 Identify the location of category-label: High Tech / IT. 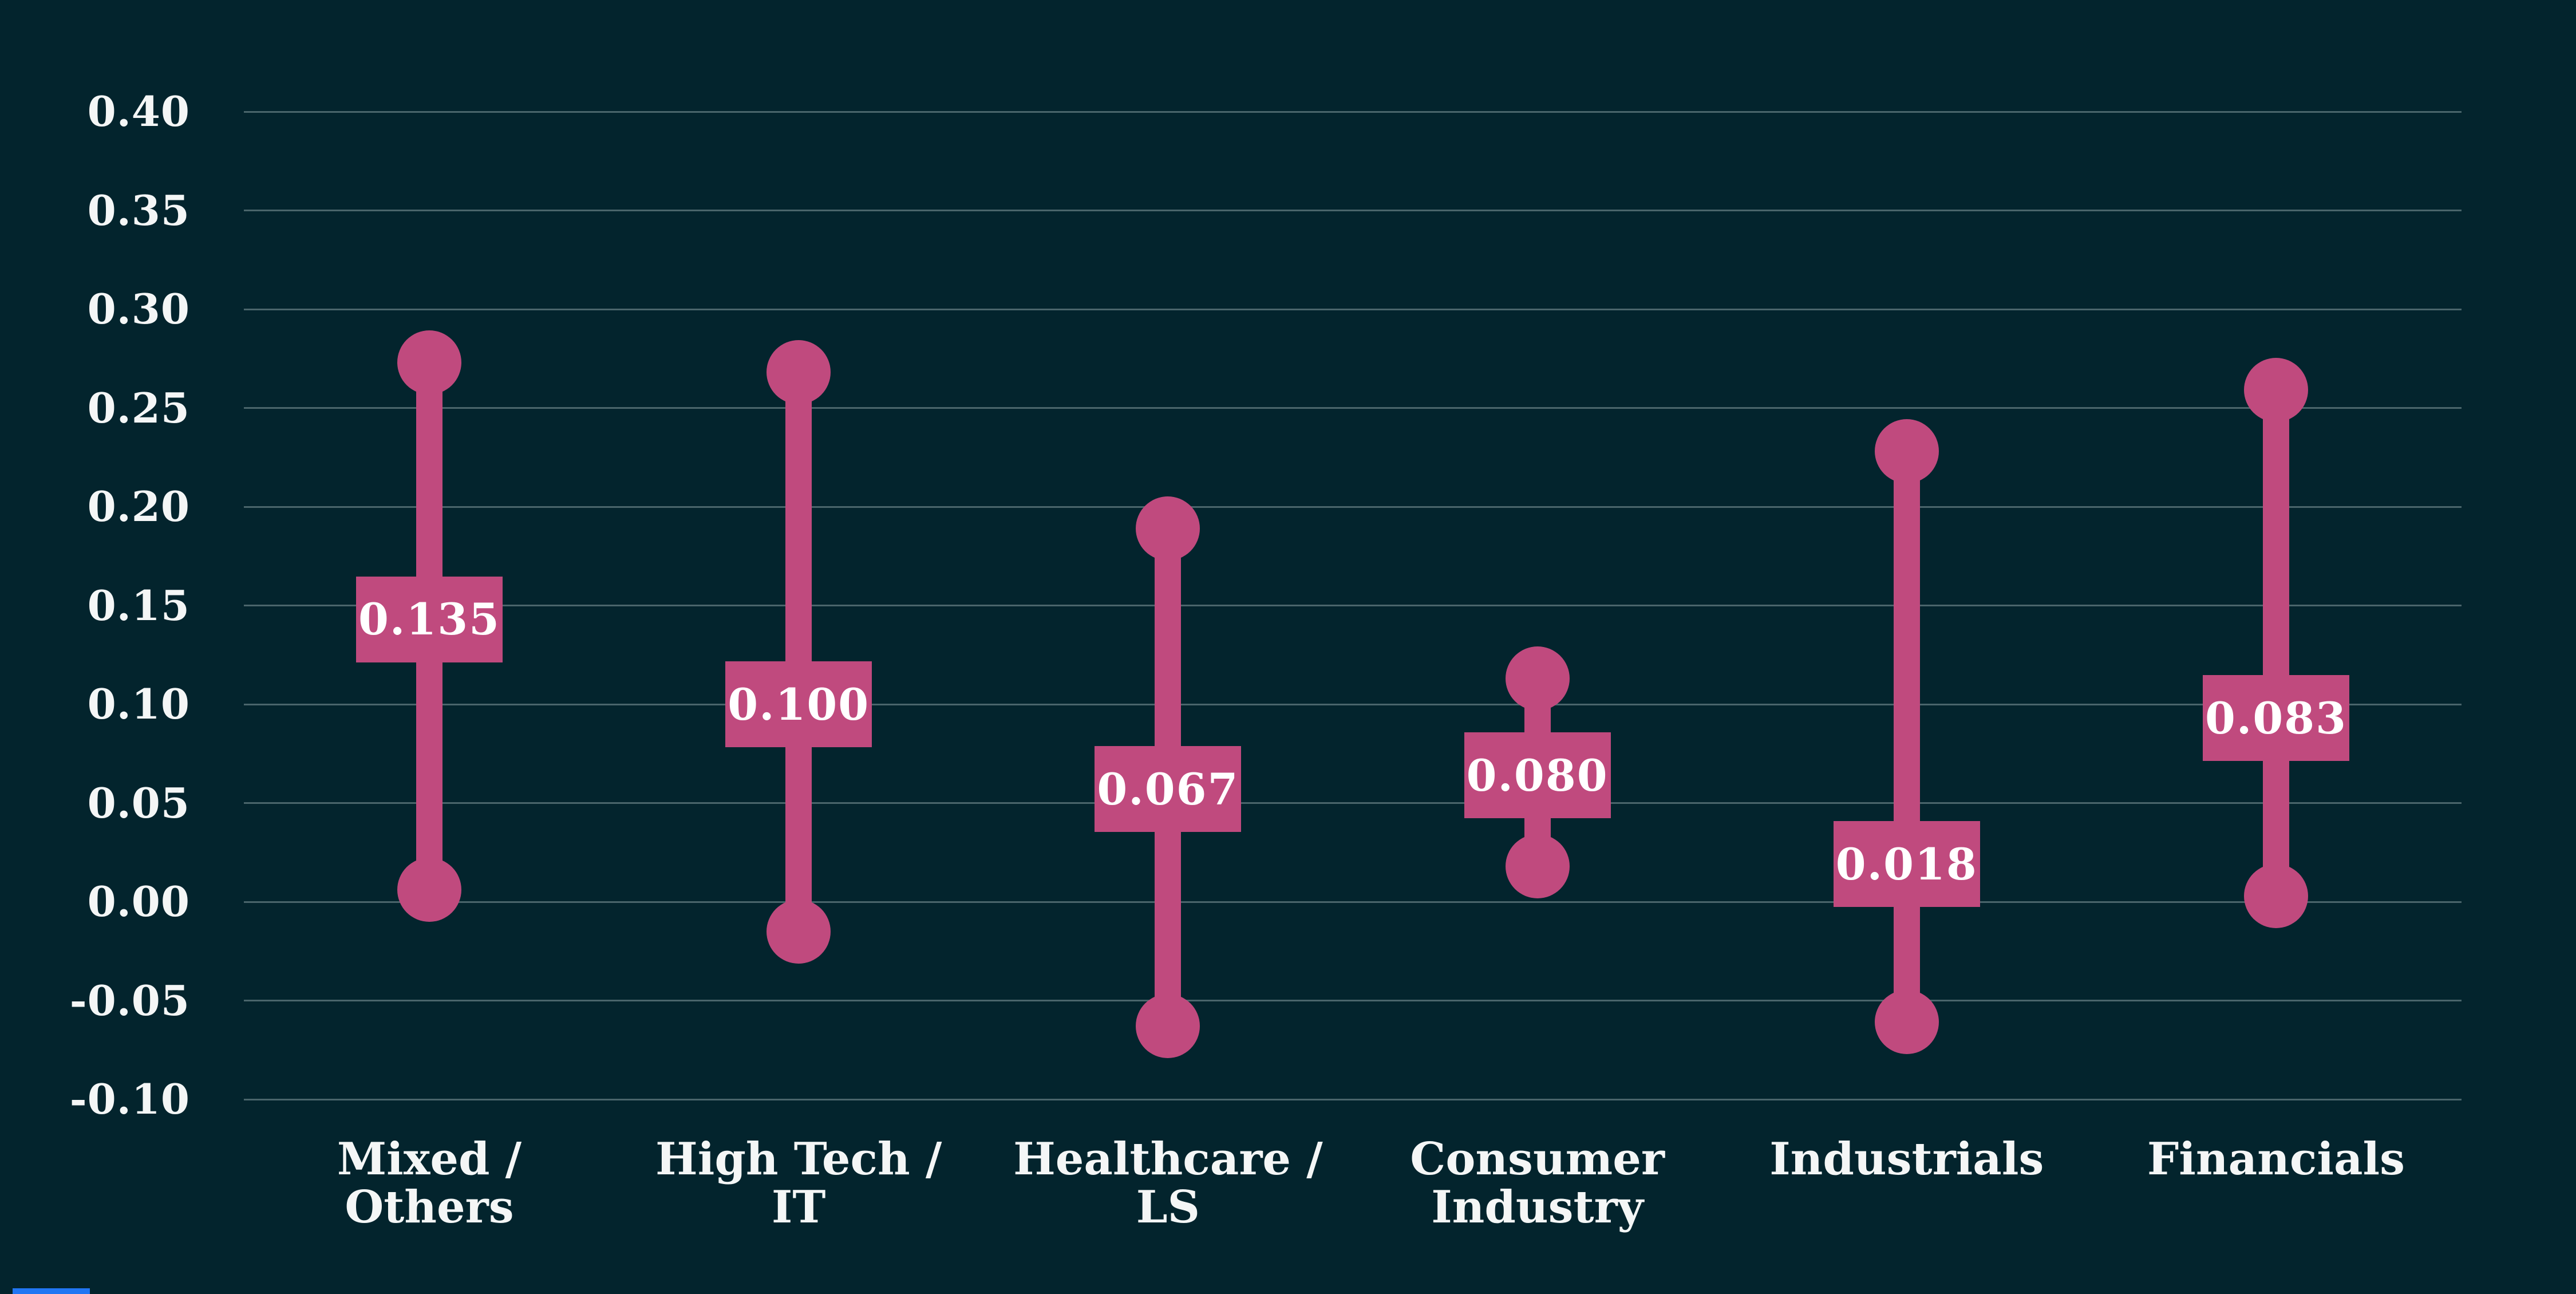
(798, 1183).